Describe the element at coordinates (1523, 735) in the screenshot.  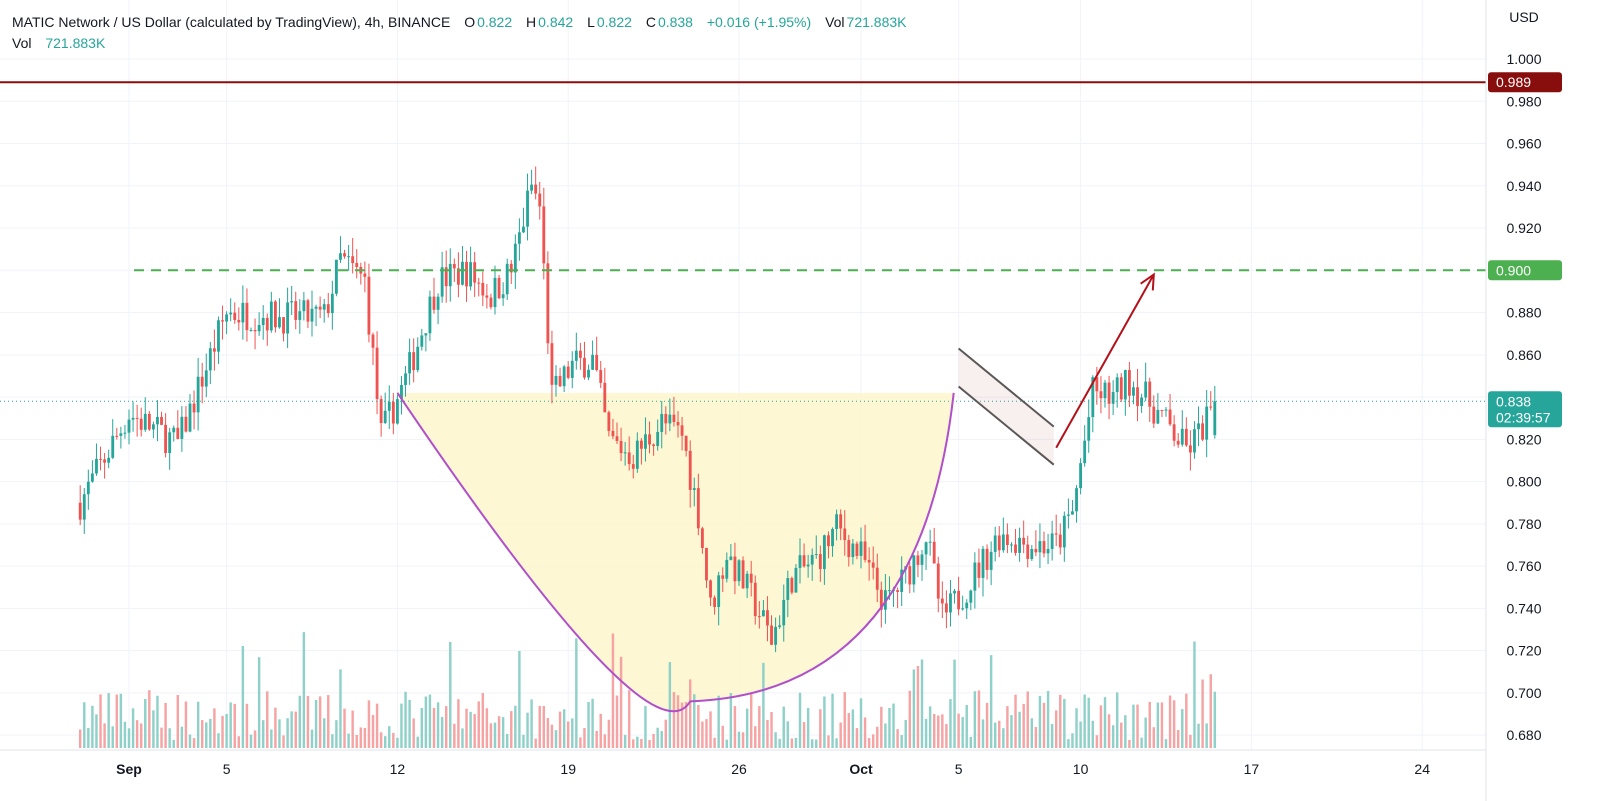
I see `price-tick-label: 0.680` at that location.